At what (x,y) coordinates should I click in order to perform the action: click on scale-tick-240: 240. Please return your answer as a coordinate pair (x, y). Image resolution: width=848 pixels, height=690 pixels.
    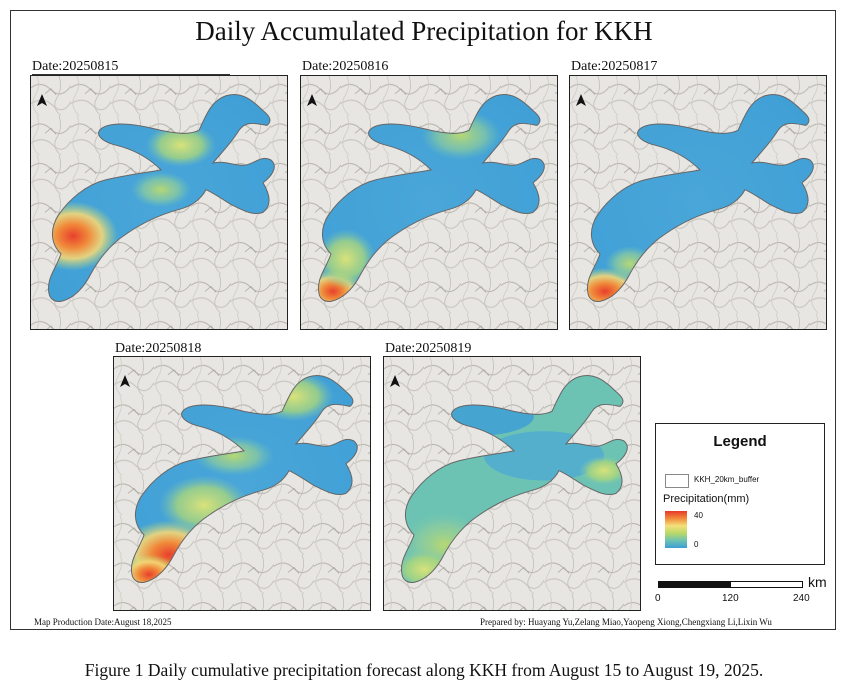
    Looking at the image, I should click on (801, 598).